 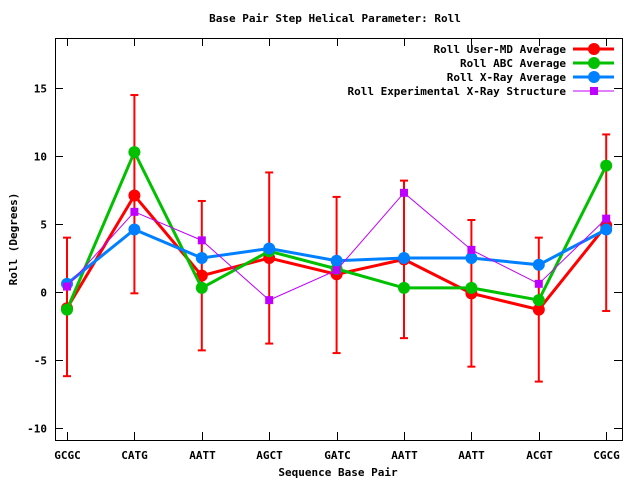 What do you see at coordinates (13, 239) in the screenshot?
I see `y-axis-label: Roll (Degrees)` at bounding box center [13, 239].